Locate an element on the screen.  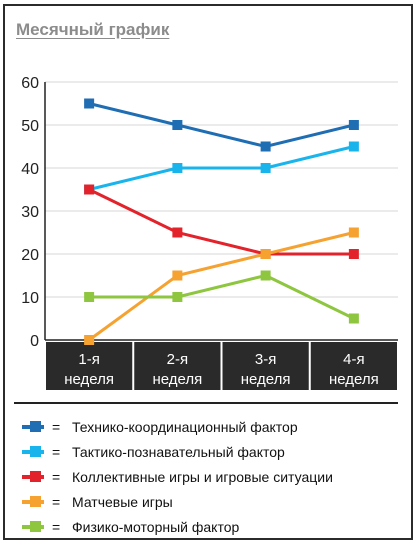
y-tick-label: 0 is located at coordinates (34, 341).